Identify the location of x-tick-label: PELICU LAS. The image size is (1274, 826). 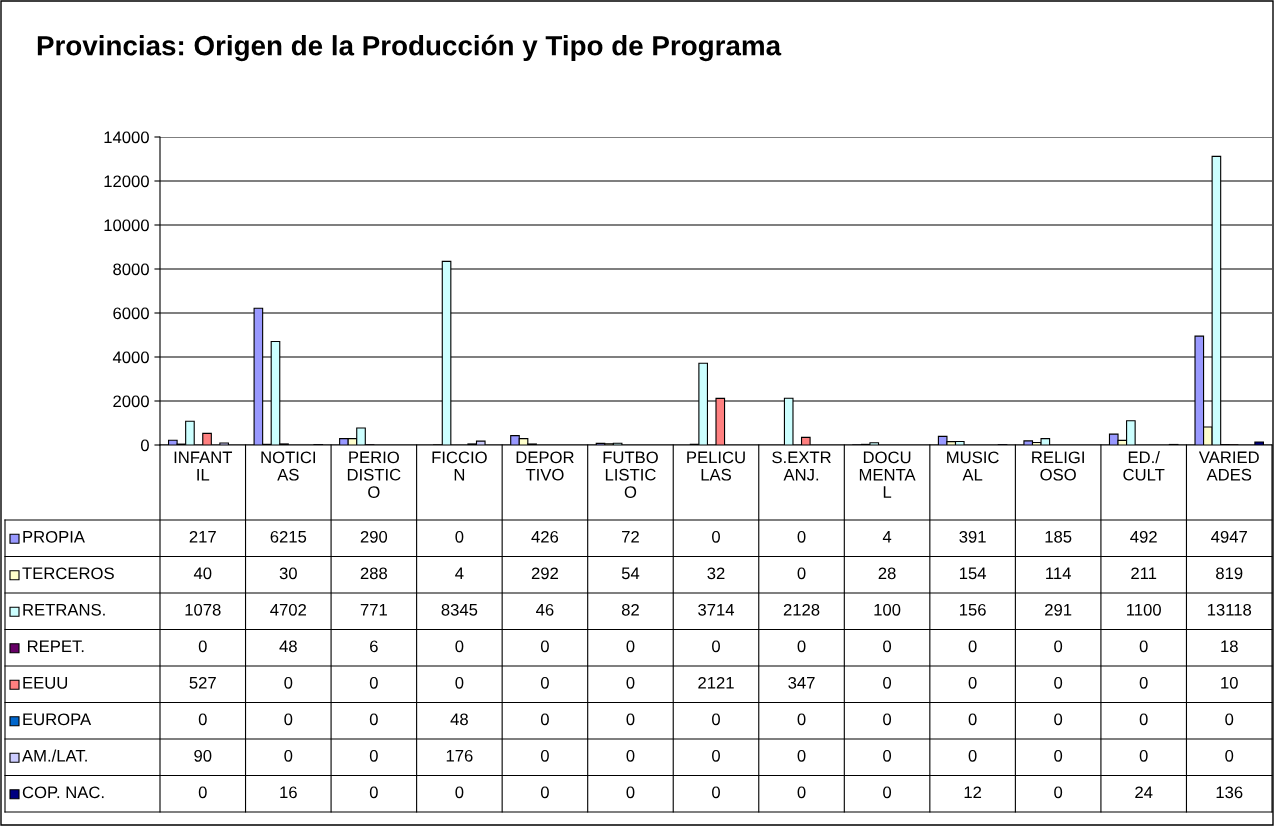
(716, 466).